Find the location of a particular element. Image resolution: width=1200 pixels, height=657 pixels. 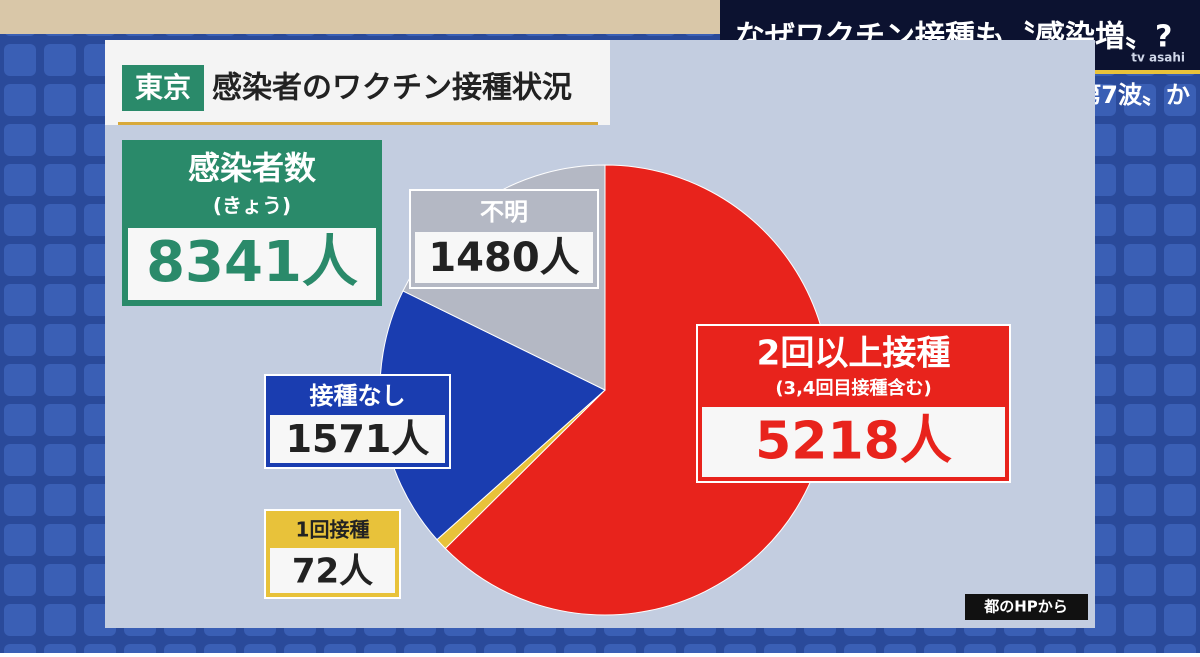

value-label: 1480人 is located at coordinates (503, 258).